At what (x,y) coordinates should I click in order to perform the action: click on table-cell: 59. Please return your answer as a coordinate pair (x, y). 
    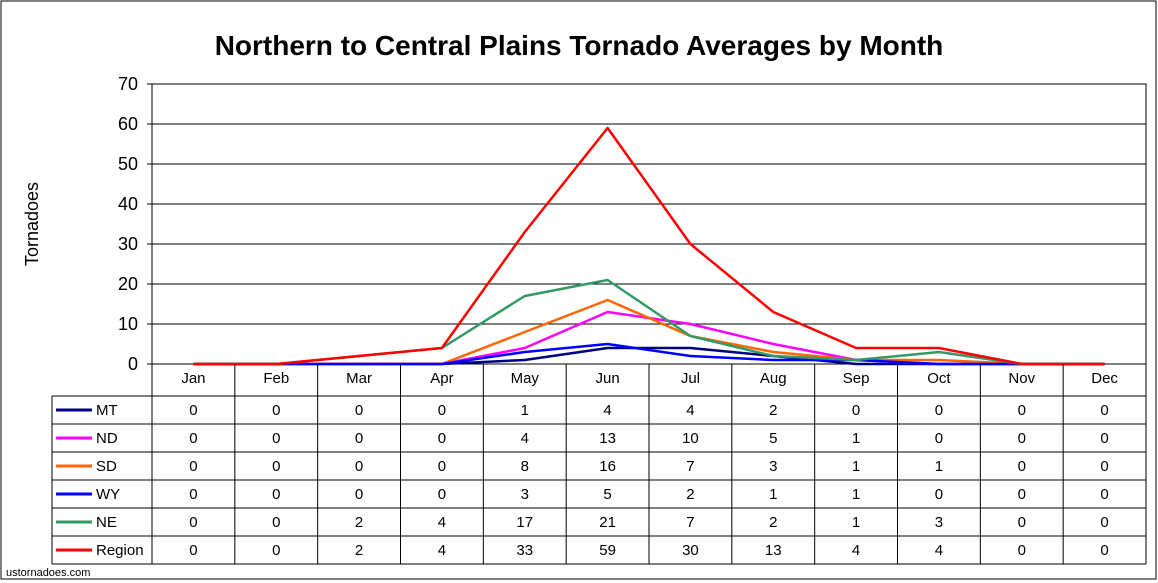
    Looking at the image, I should click on (607, 550).